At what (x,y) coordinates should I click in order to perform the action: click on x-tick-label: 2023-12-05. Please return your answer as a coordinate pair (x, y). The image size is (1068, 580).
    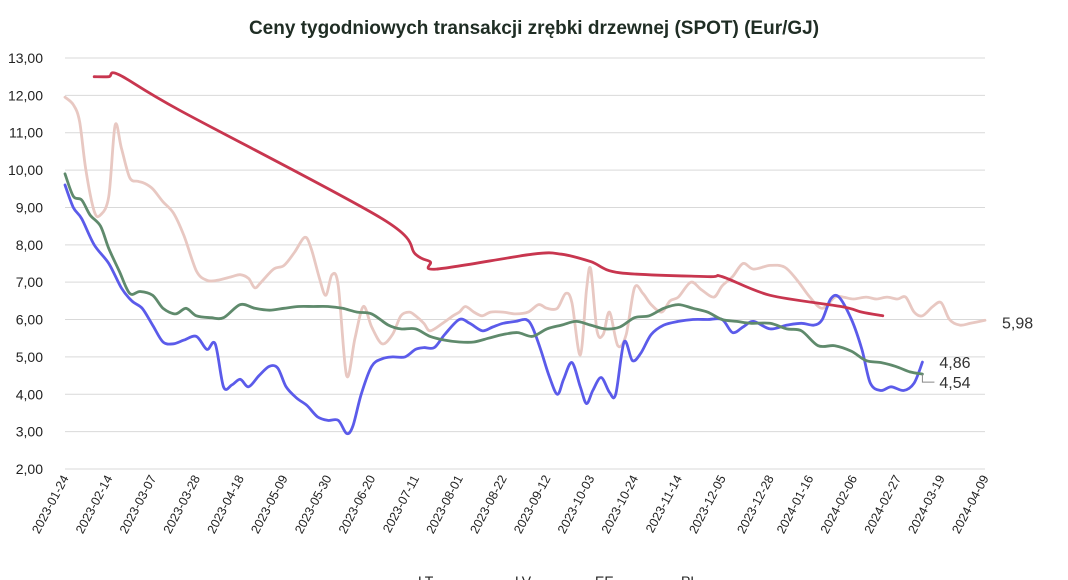
    Looking at the image, I should click on (707, 504).